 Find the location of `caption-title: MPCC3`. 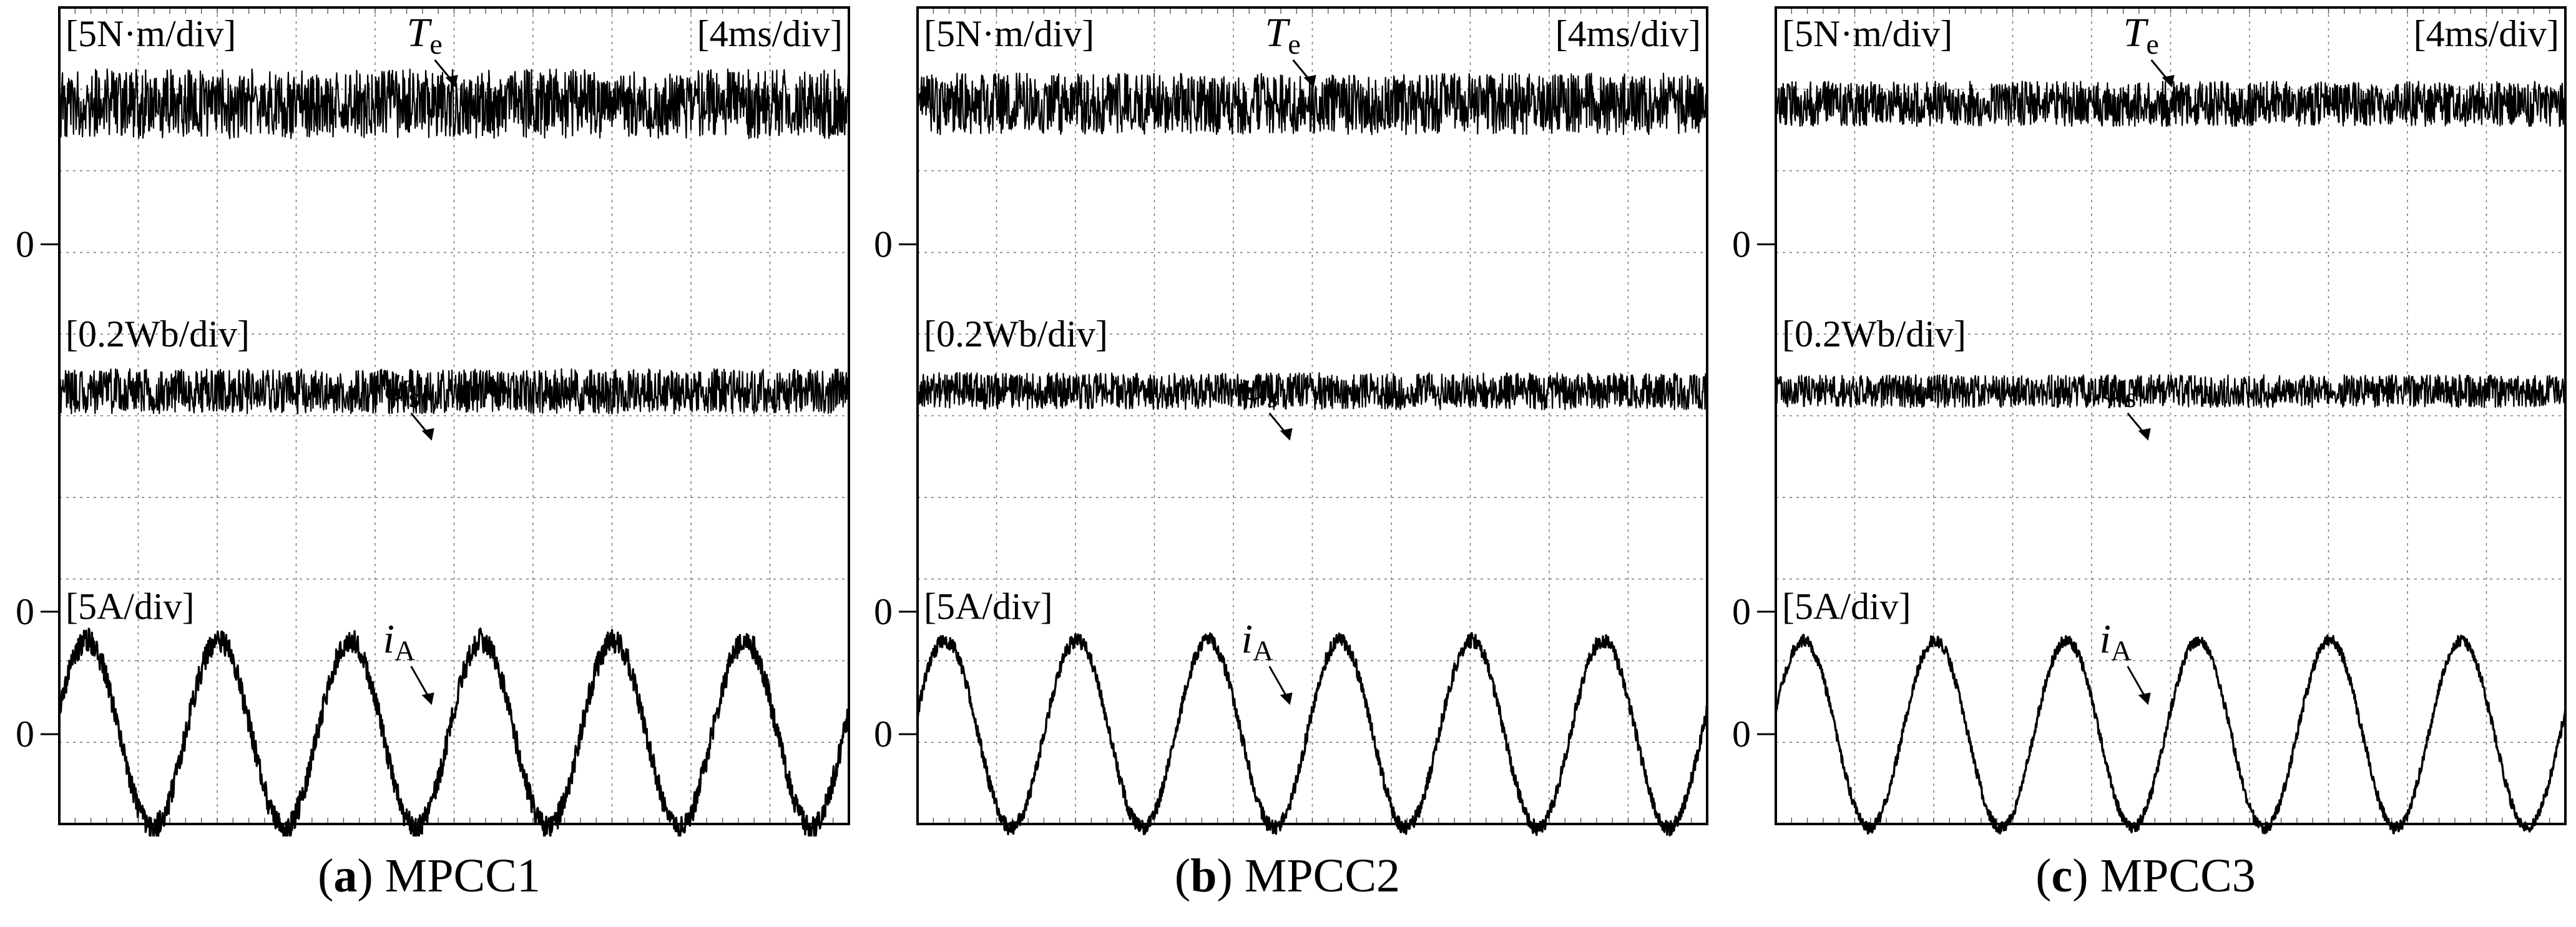

caption-title: MPCC3 is located at coordinates (2178, 876).